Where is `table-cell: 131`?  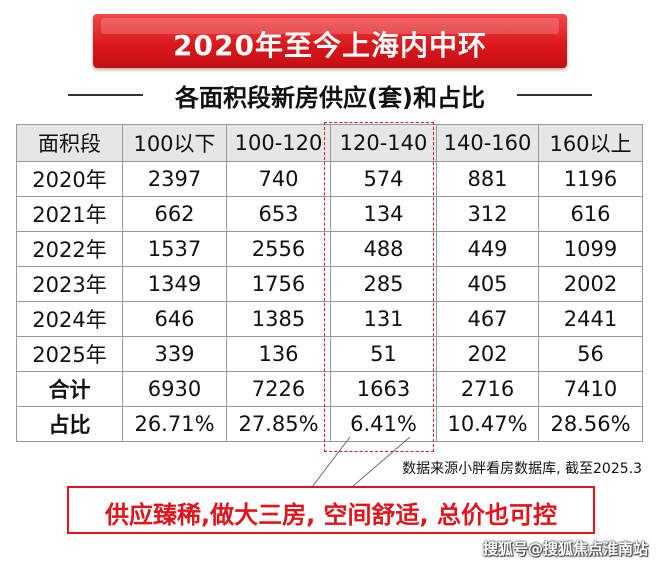 table-cell: 131 is located at coordinates (383, 319).